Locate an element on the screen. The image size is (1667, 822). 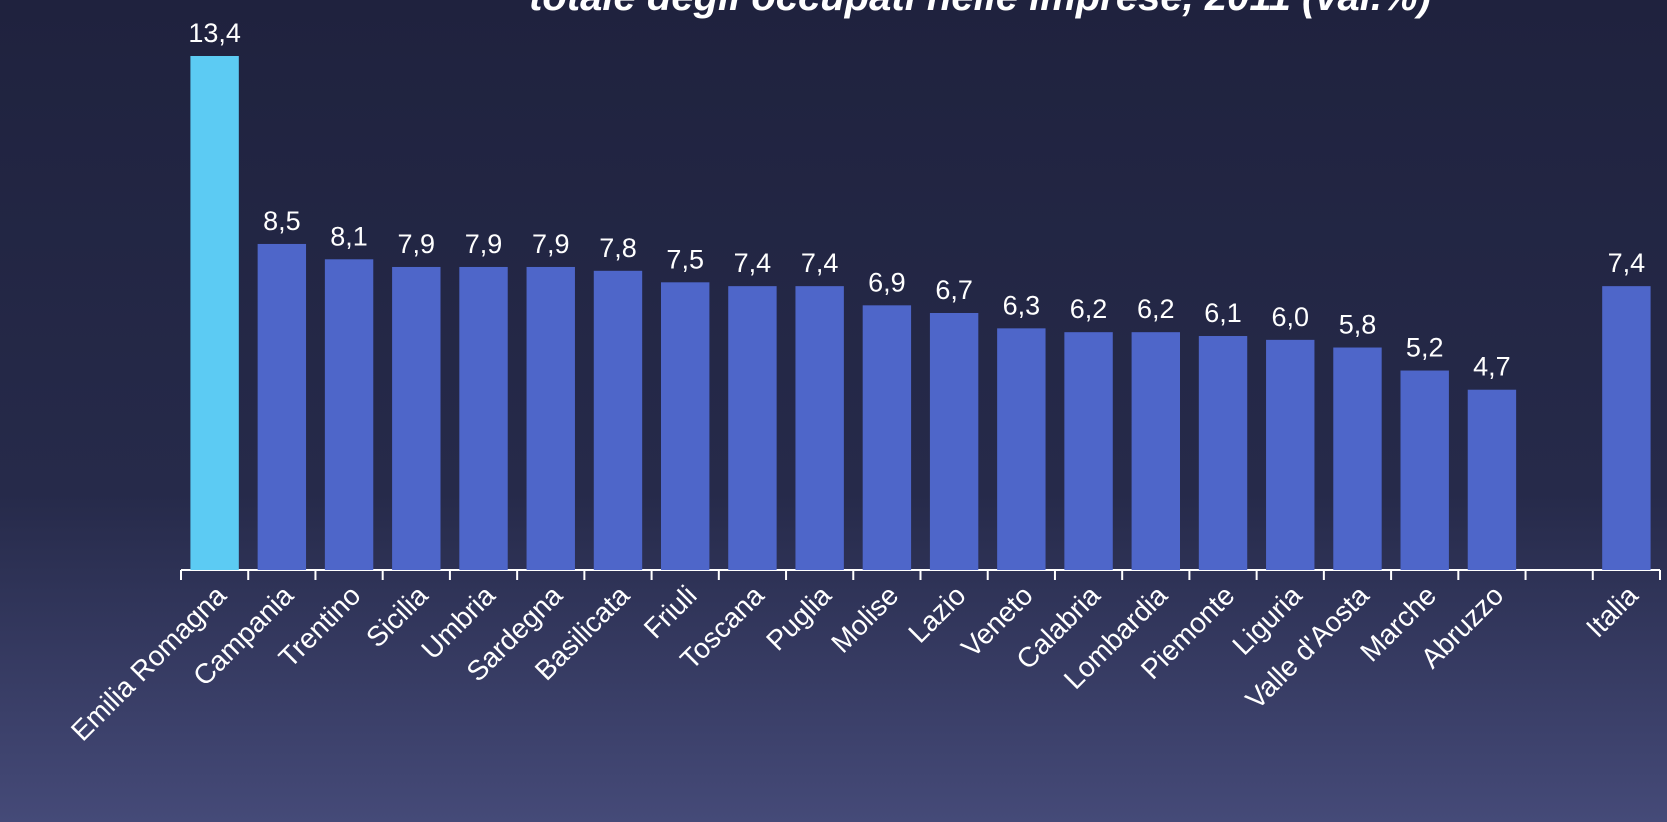
value-label: 8,1 is located at coordinates (349, 236).